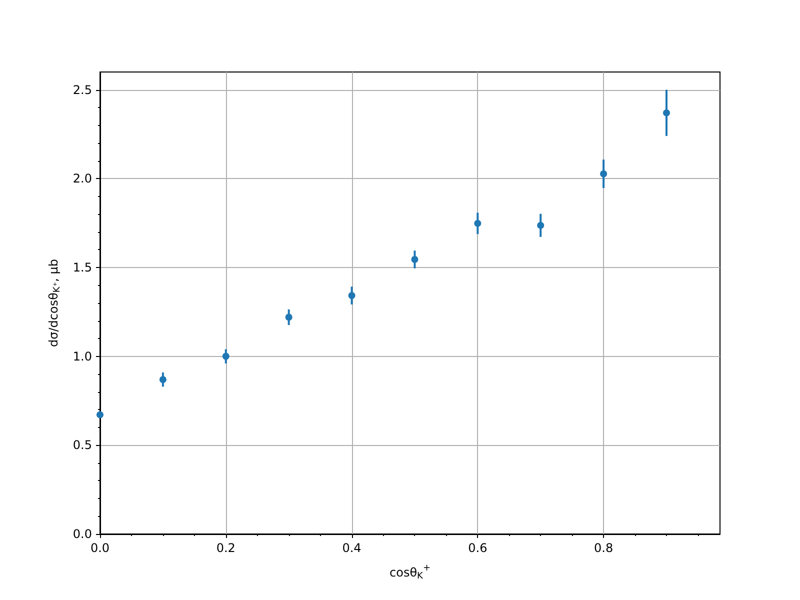 Image resolution: width=800 pixels, height=600 pixels. I want to click on y-tick-label: 1.5, so click(82, 267).